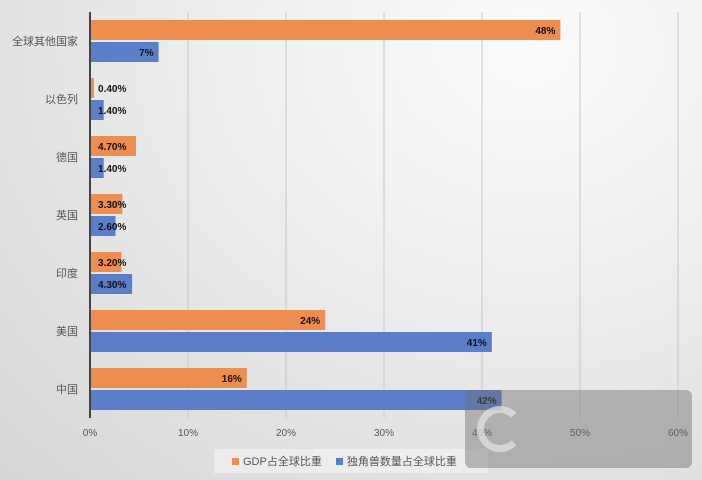 This screenshot has width=702, height=480. I want to click on category-label: 英国, so click(67, 215).